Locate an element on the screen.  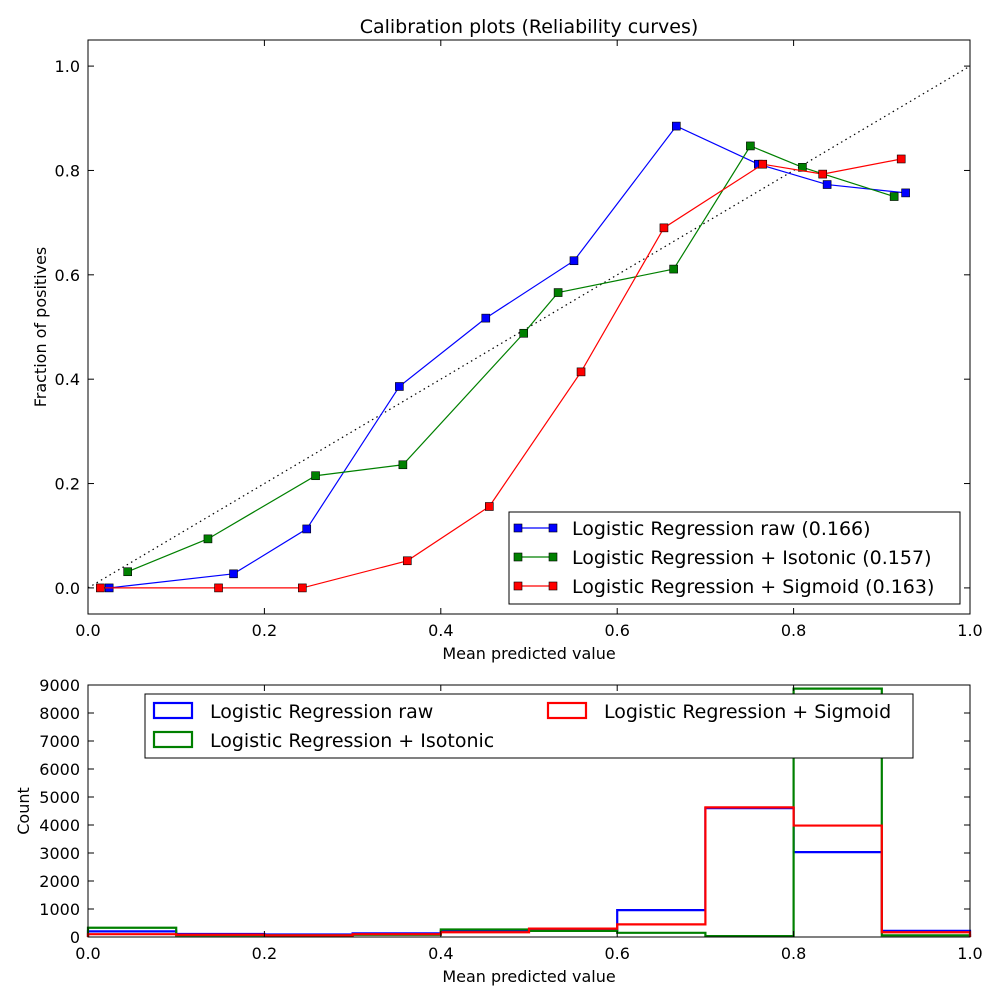
hist-x-tick-label-1: 0.2 is located at coordinates (264, 953).